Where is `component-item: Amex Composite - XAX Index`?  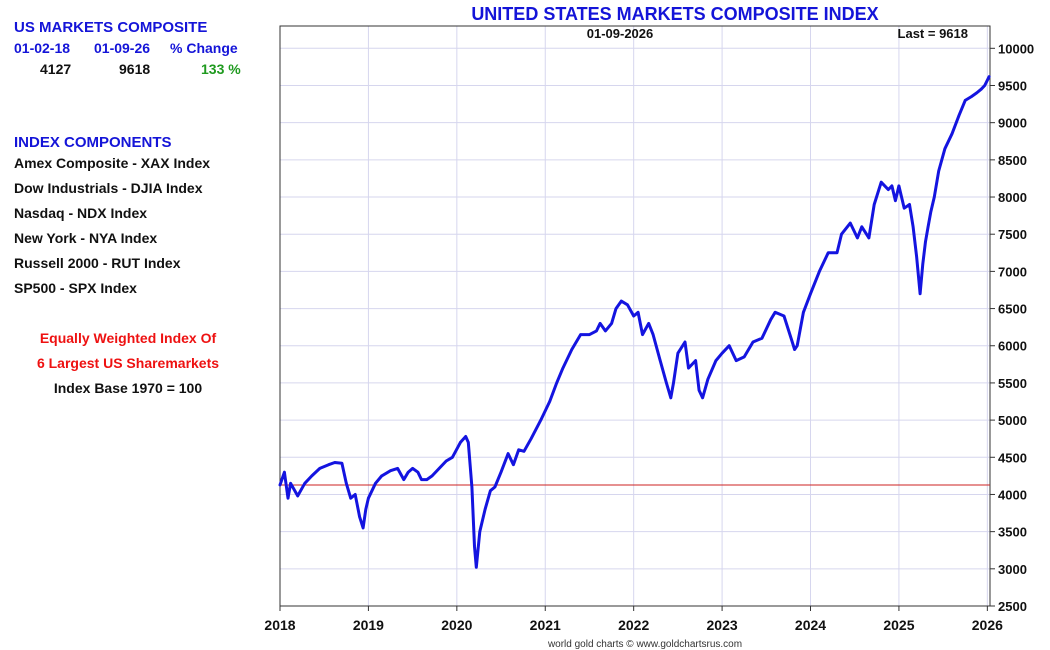 component-item: Amex Composite - XAX Index is located at coordinates (112, 163).